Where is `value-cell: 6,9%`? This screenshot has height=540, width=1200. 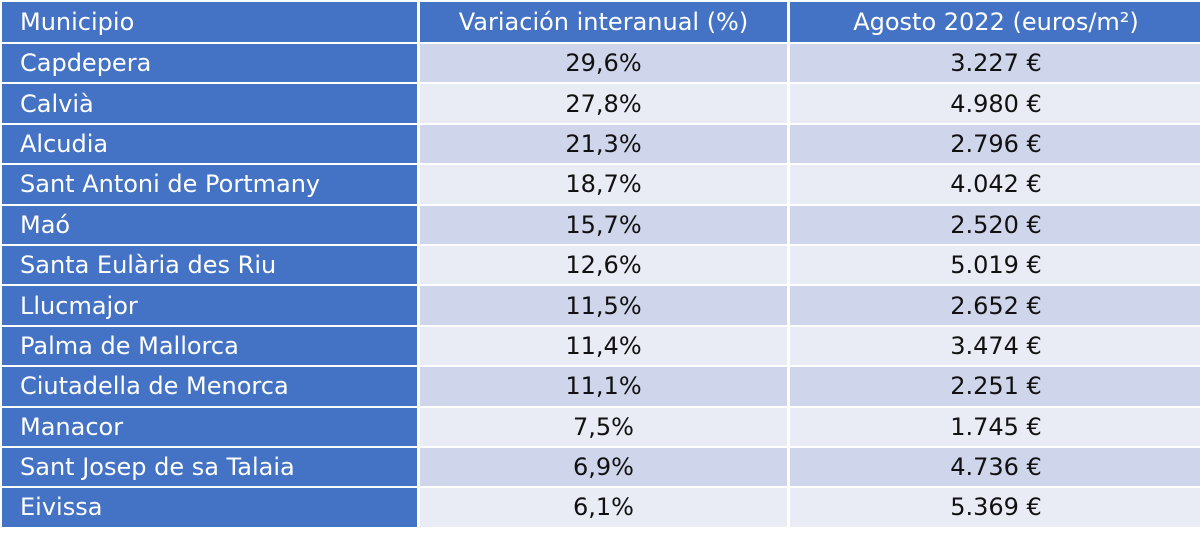 value-cell: 6,9% is located at coordinates (603, 467).